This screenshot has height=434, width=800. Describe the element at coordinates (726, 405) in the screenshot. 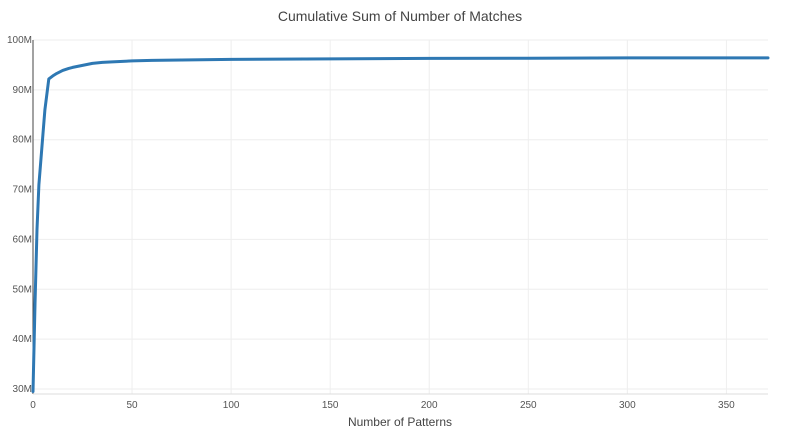

I see `x-tick-label: 350` at that location.